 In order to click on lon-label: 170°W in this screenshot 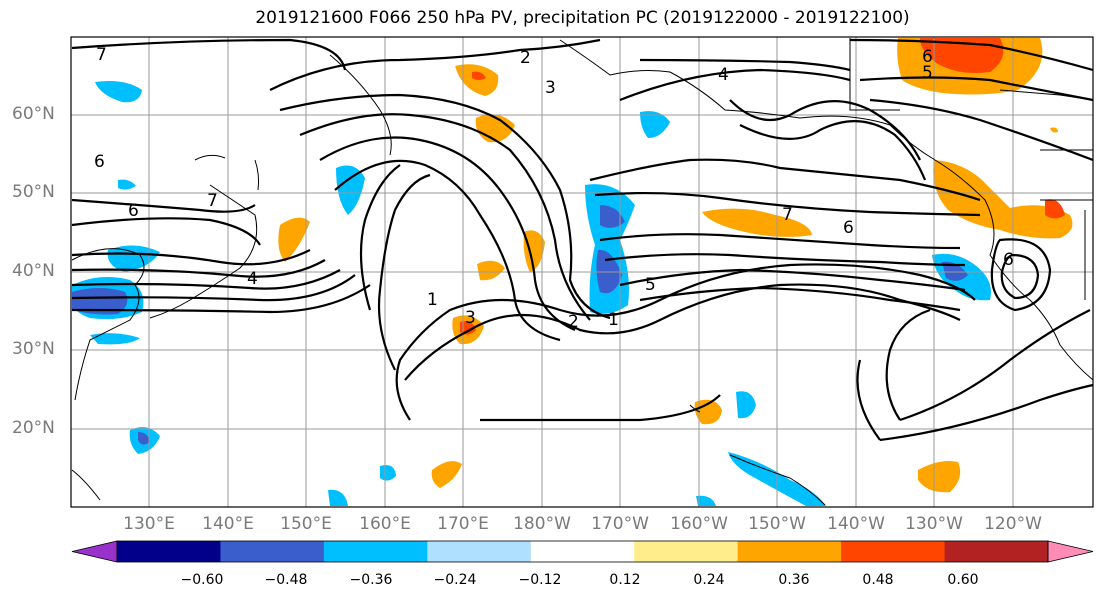, I will do `click(620, 524)`.